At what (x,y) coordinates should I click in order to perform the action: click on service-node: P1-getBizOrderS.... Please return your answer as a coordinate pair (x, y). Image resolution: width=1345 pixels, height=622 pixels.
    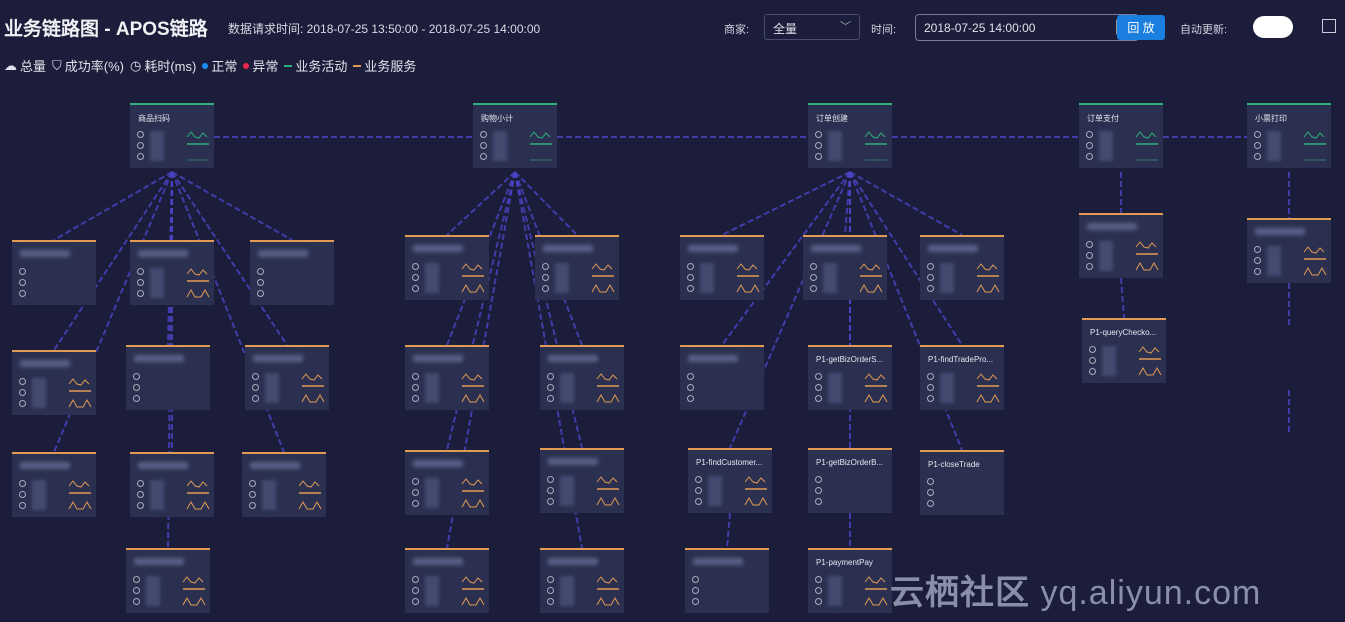
    Looking at the image, I should click on (850, 377).